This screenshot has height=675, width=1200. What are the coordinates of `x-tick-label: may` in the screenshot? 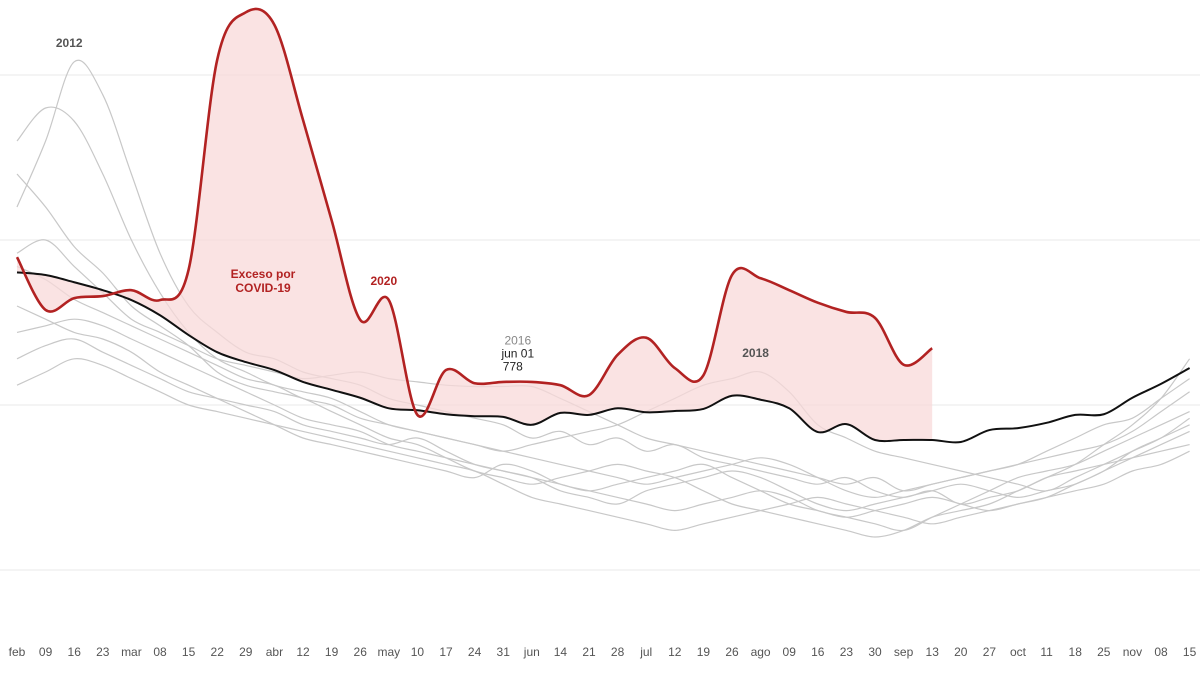 It's located at (388, 652).